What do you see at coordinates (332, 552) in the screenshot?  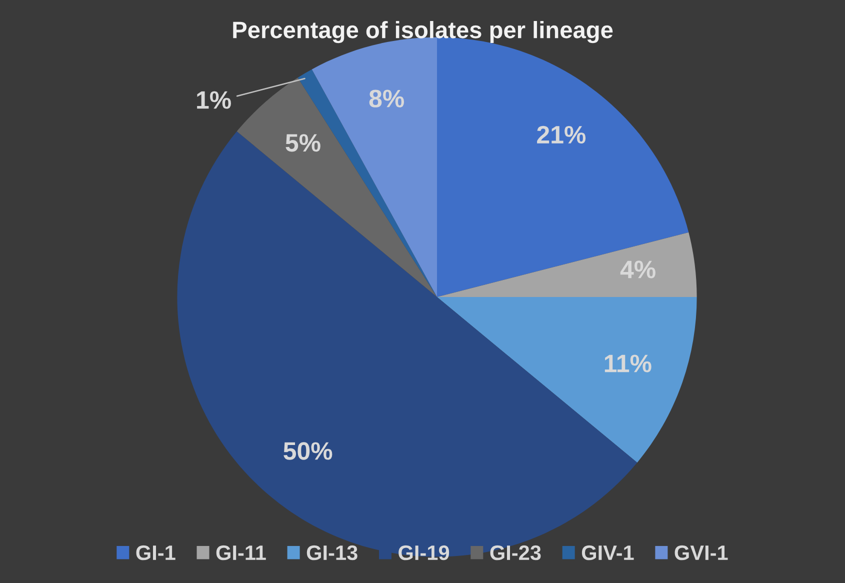 I see `legend-label: GI-13` at bounding box center [332, 552].